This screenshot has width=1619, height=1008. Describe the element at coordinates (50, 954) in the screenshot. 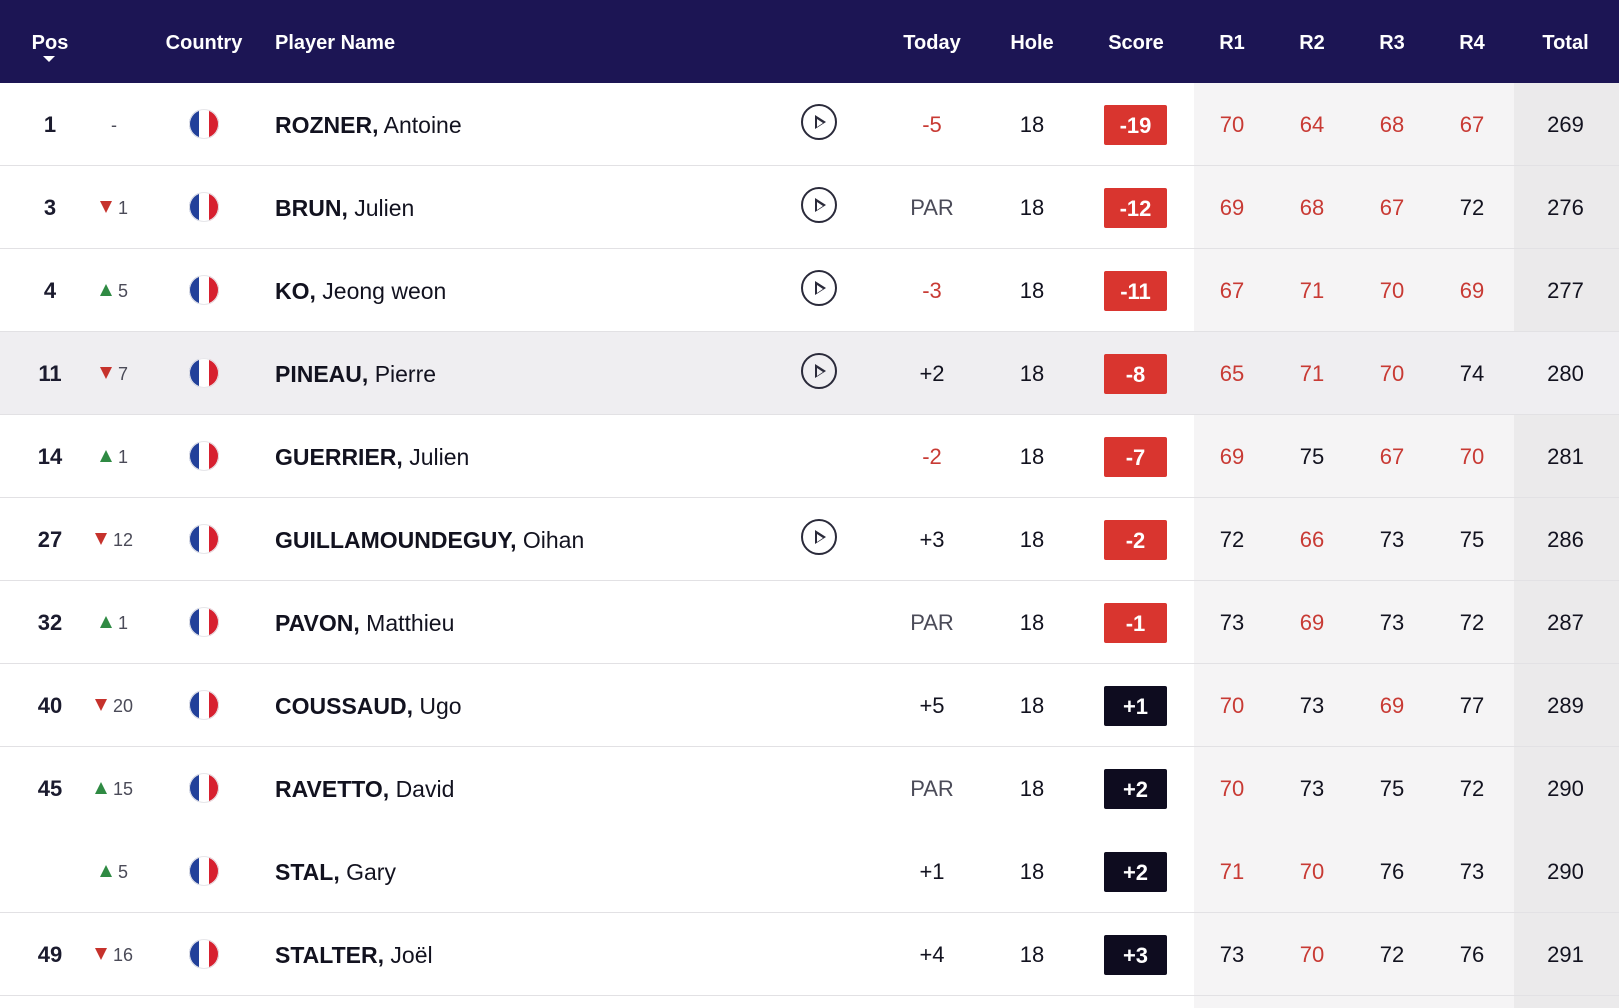

I see `position: 49` at that location.